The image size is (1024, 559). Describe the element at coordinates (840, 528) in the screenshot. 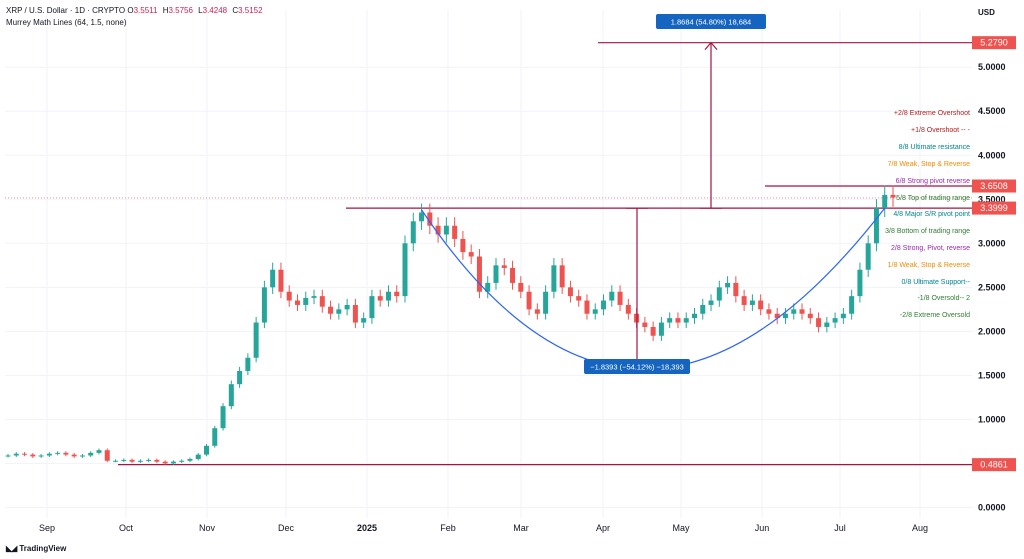

I see `x-tick-label: Jul` at that location.